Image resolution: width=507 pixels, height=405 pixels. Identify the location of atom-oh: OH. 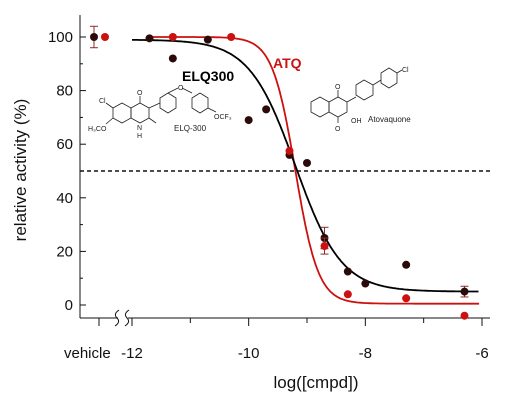
(356, 121).